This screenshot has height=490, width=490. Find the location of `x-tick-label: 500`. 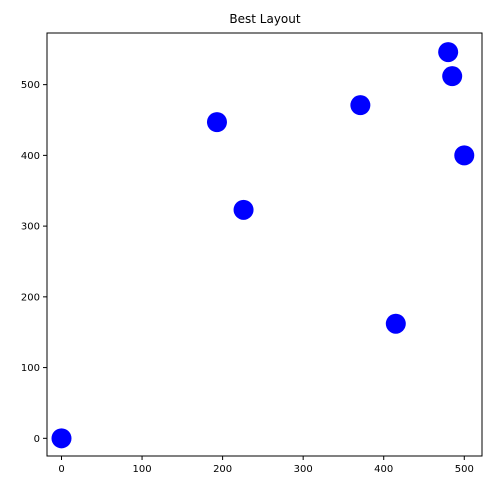

x-tick-label: 500 is located at coordinates (464, 469).